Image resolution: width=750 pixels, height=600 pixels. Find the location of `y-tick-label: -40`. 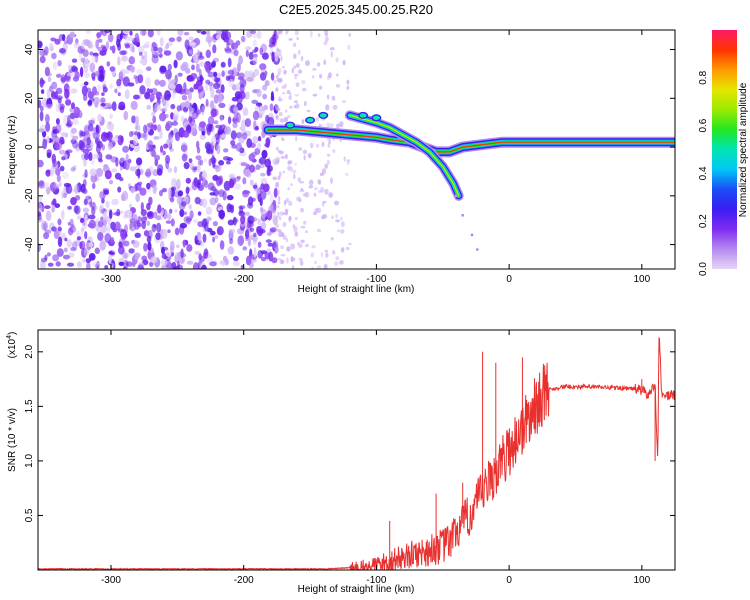

y-tick-label: -40 is located at coordinates (29, 244).